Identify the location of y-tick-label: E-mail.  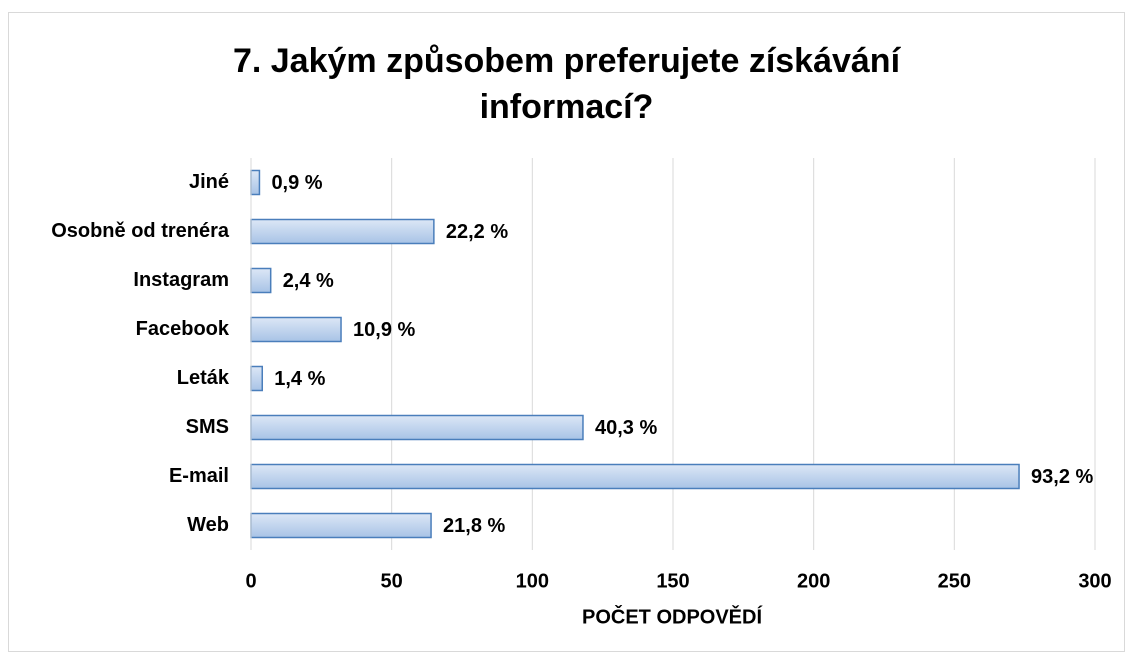
(199, 476).